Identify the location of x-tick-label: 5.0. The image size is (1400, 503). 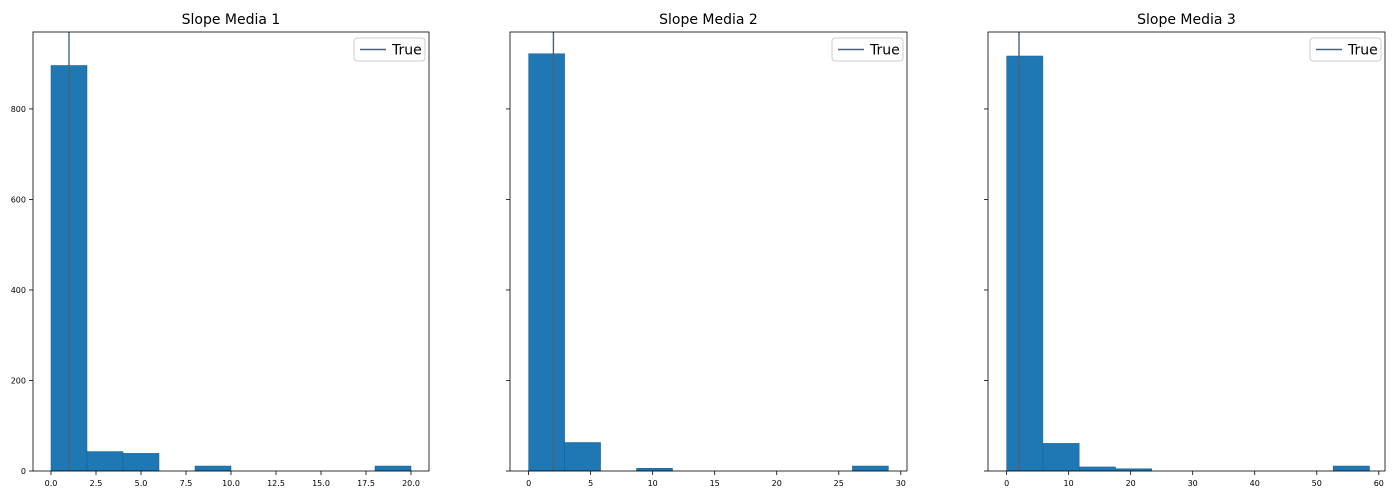
(141, 483).